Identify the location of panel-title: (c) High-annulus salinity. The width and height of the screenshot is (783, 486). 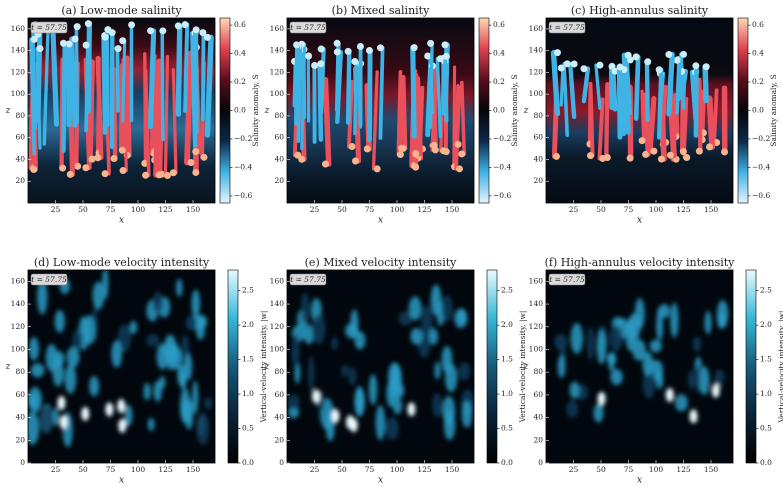
(640, 10).